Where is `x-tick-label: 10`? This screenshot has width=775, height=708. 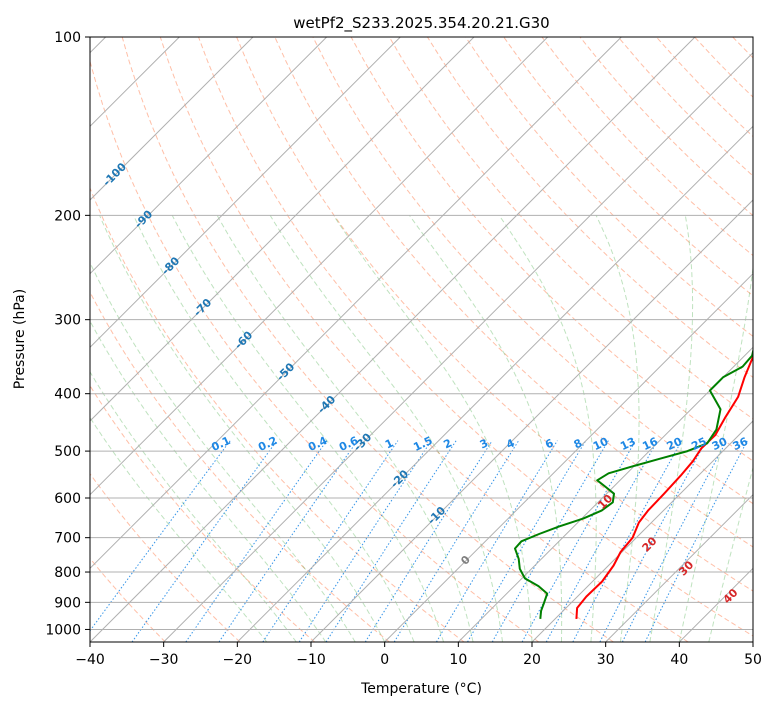
x-tick-label: 10 is located at coordinates (458, 660).